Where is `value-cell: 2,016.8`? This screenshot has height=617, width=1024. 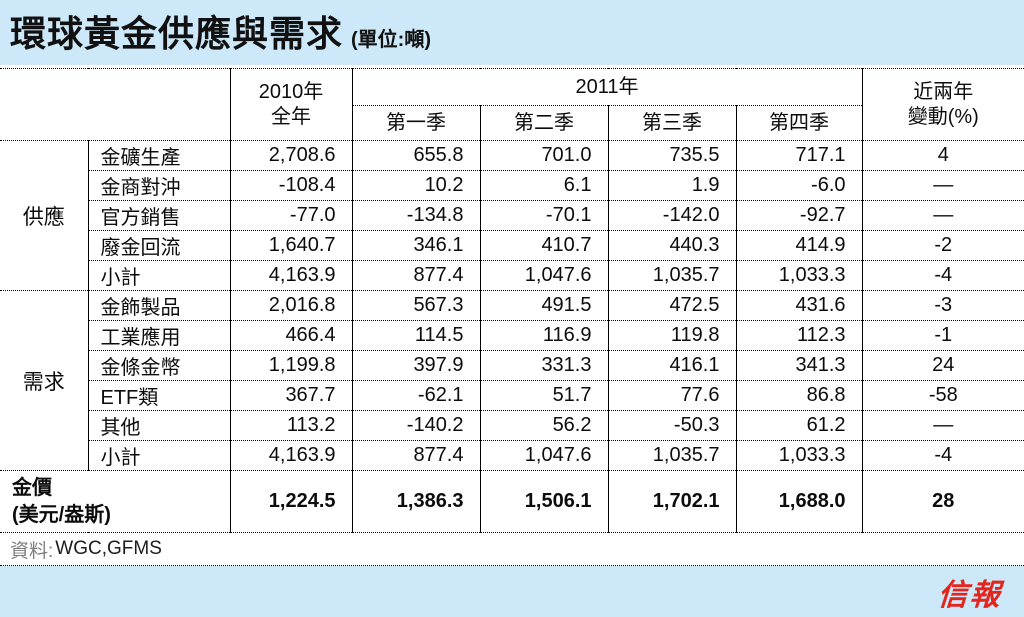 value-cell: 2,016.8 is located at coordinates (291, 305).